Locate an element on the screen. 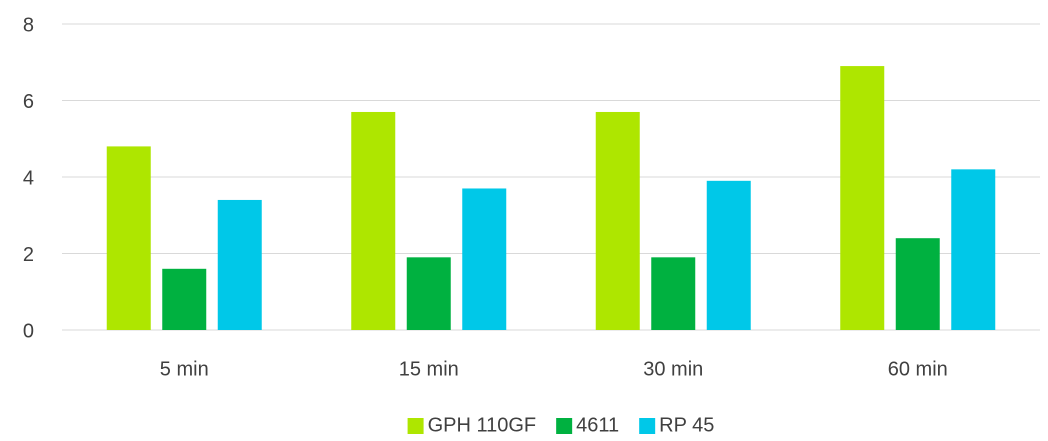 The image size is (1048, 441). legend-label: GPH 110GF is located at coordinates (482, 425).